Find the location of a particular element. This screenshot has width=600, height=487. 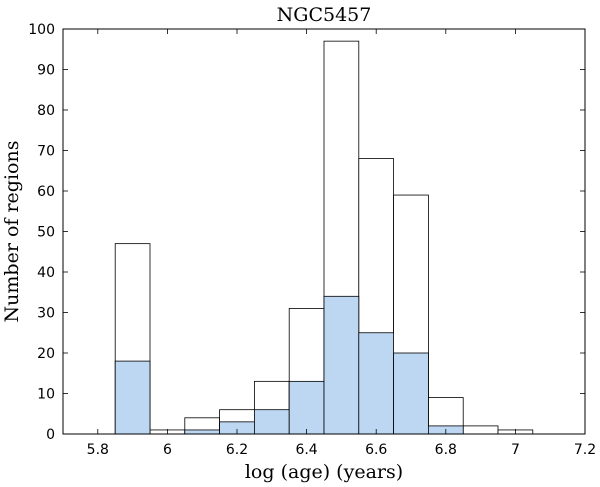

x-tick-label: 7.2 is located at coordinates (585, 450).